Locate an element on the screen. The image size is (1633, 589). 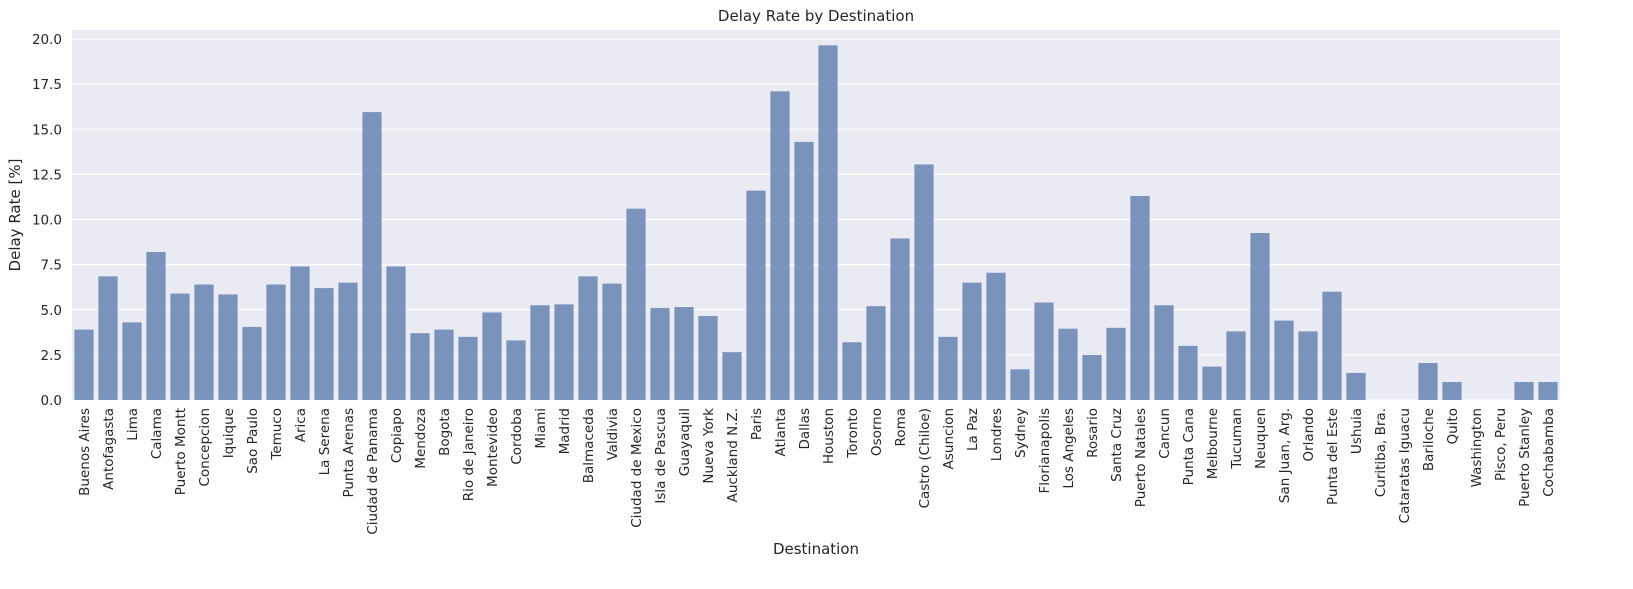
x-tick-label: Miami is located at coordinates (541, 428).